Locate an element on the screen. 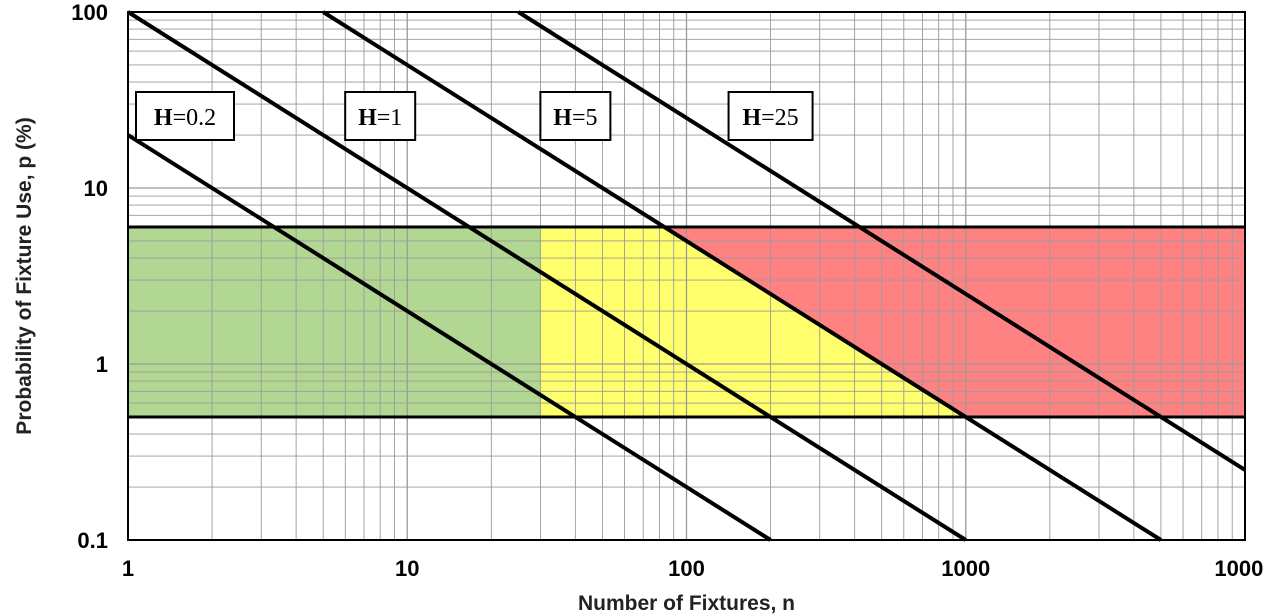 Image resolution: width=1264 pixels, height=616 pixels. series-label-boxes: H=0.2 H=1 H=5 H=25 is located at coordinates (474, 116).